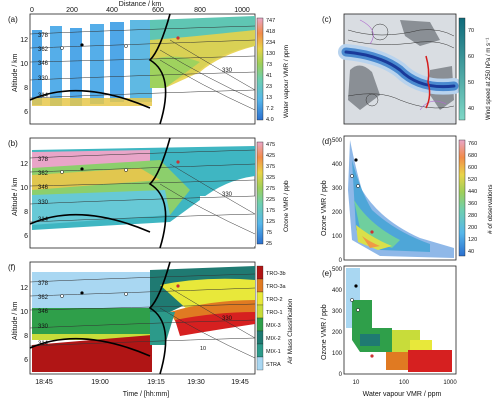 The height and width of the screenshot is (405, 500). What do you see at coordinates (274, 300) in the screenshot?
I see `class-label: TRO-2` at bounding box center [274, 300].